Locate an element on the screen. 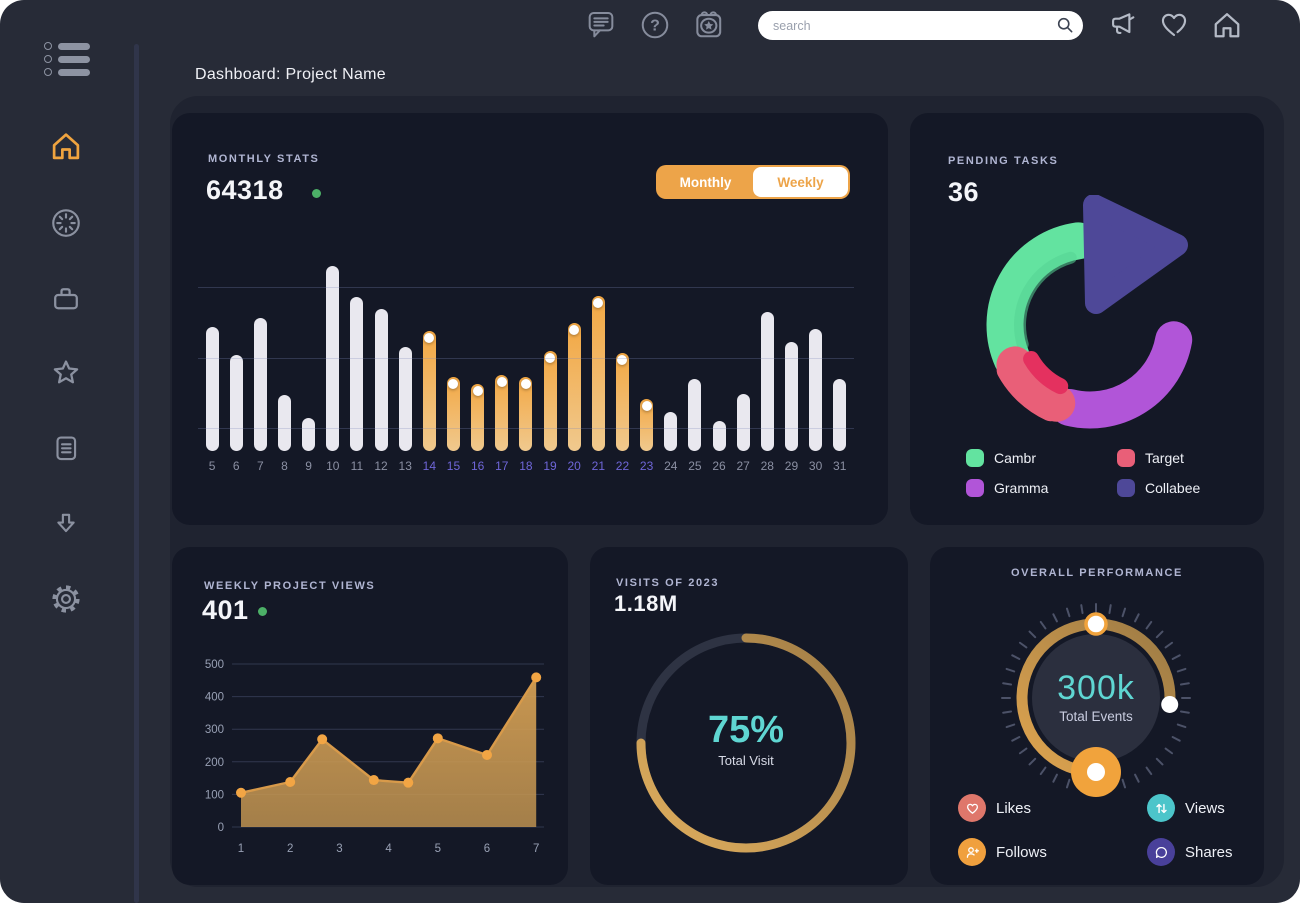 The image size is (1300, 903). sidebar-item-projects is located at coordinates (66, 298).